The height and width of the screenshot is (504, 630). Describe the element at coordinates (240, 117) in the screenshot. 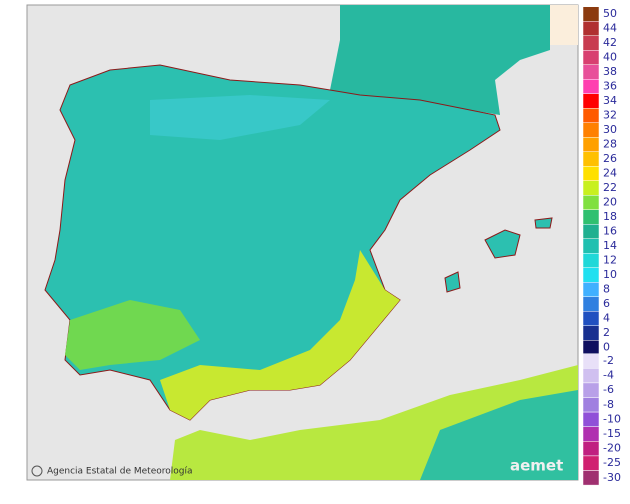

I see `northern-plateau` at that location.